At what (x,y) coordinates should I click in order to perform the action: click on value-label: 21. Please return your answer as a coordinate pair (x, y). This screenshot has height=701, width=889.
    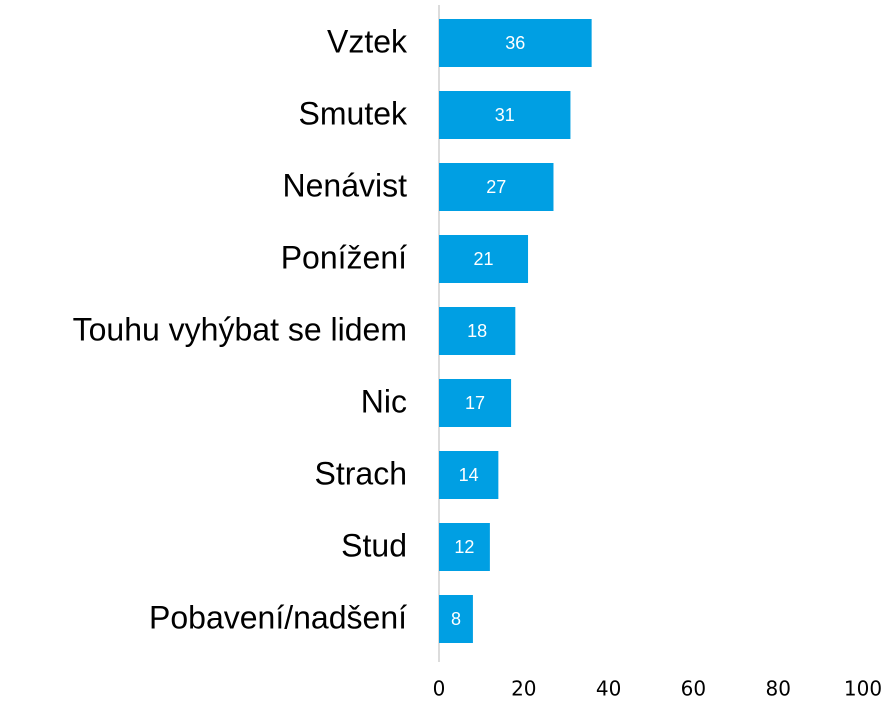
    Looking at the image, I should click on (484, 259).